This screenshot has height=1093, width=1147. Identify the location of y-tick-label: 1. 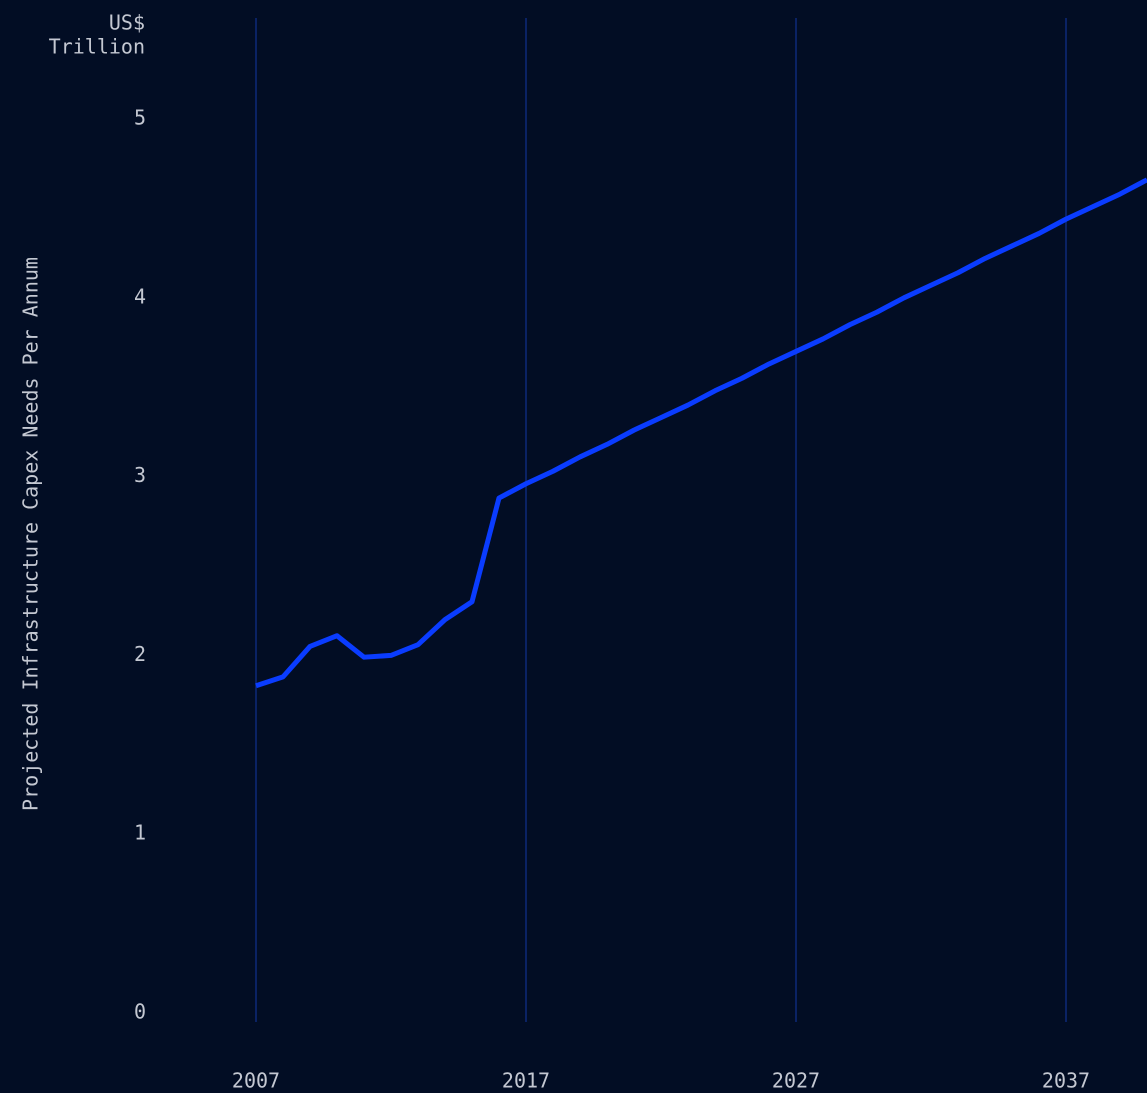
(140, 833).